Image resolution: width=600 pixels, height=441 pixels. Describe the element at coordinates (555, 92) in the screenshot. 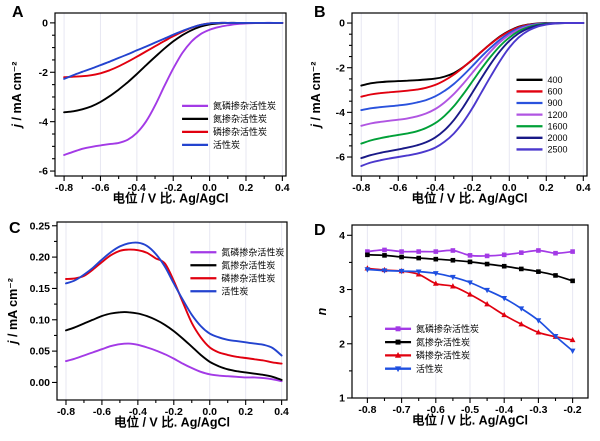

I see `legend-label: 600` at that location.